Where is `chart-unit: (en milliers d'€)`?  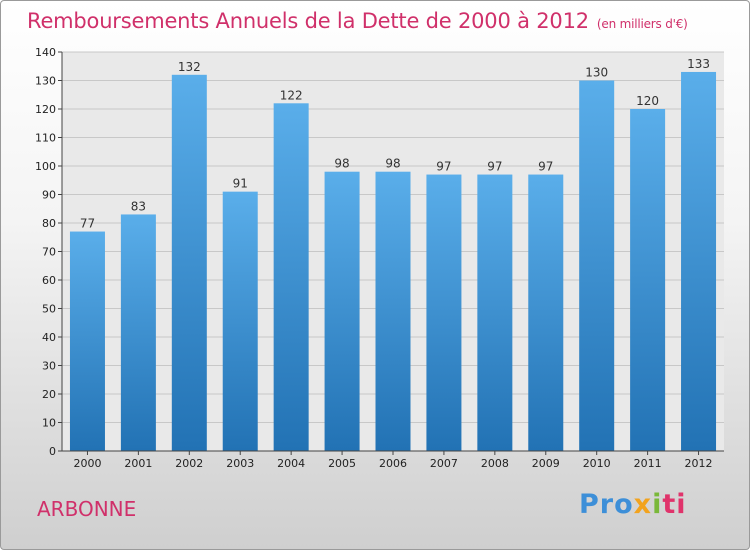 chart-unit: (en milliers d'€) is located at coordinates (642, 24).